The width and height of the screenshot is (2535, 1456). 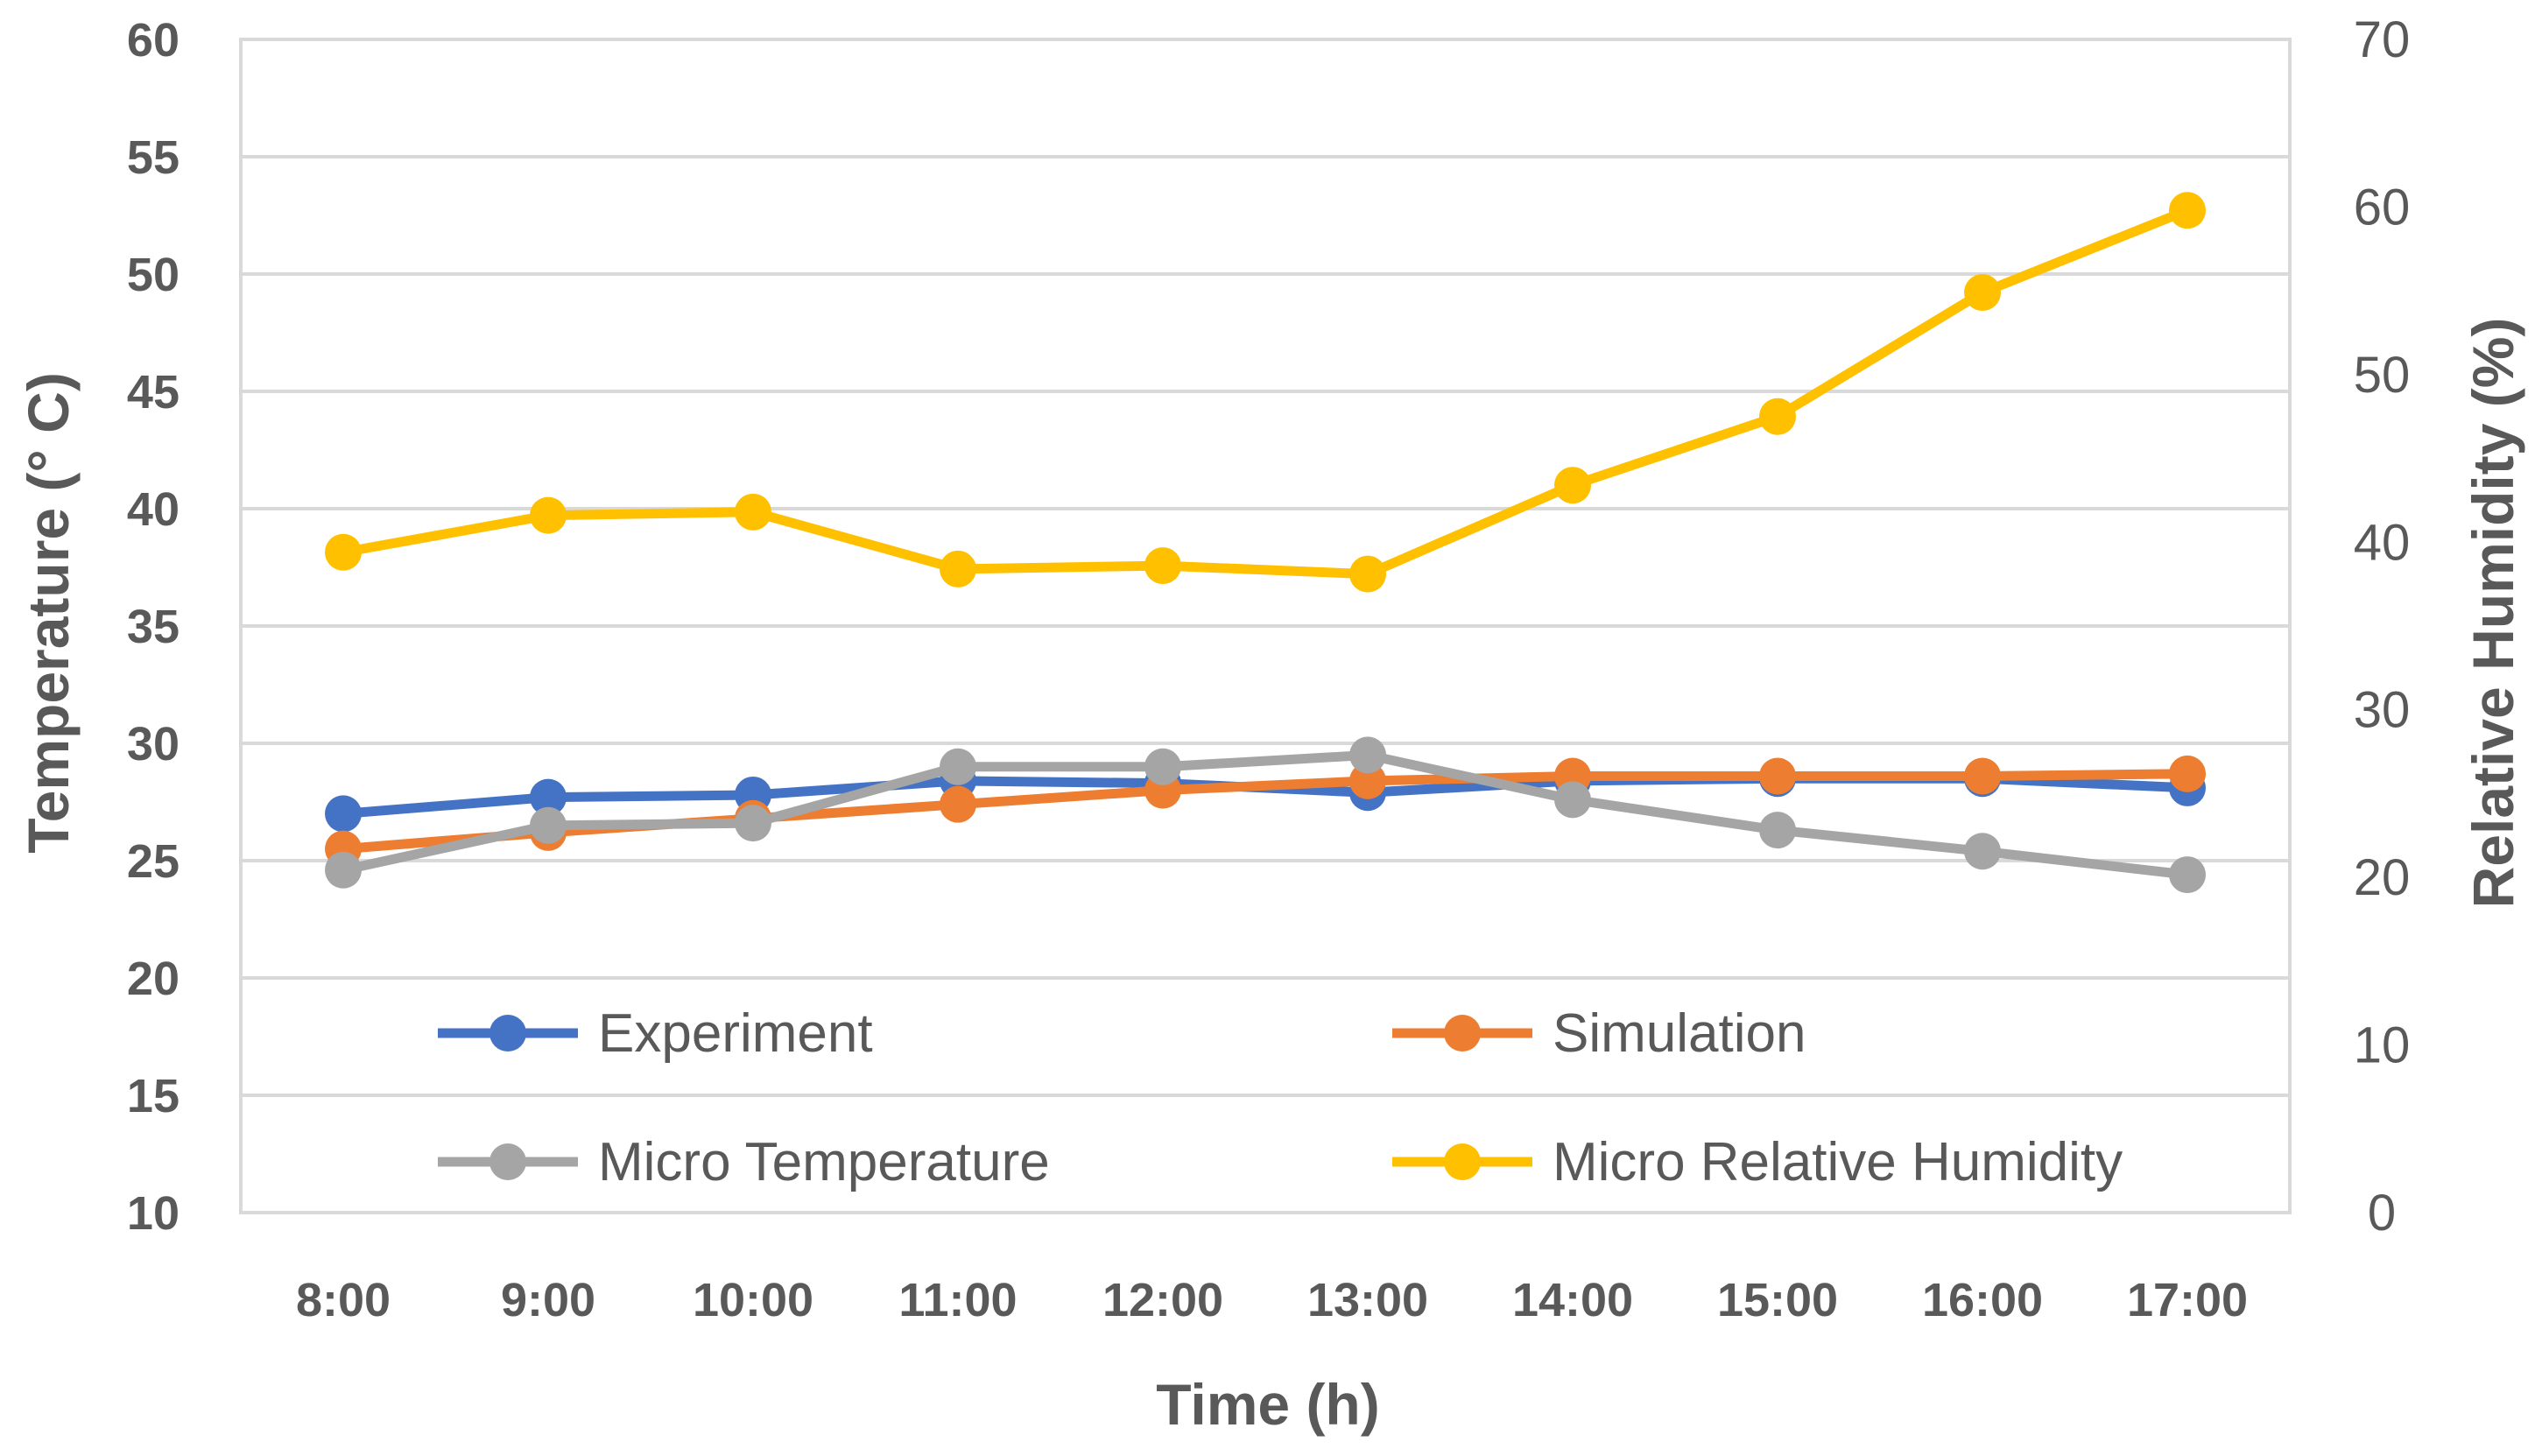 I want to click on y-tick-label: 40, so click(x=154, y=510).